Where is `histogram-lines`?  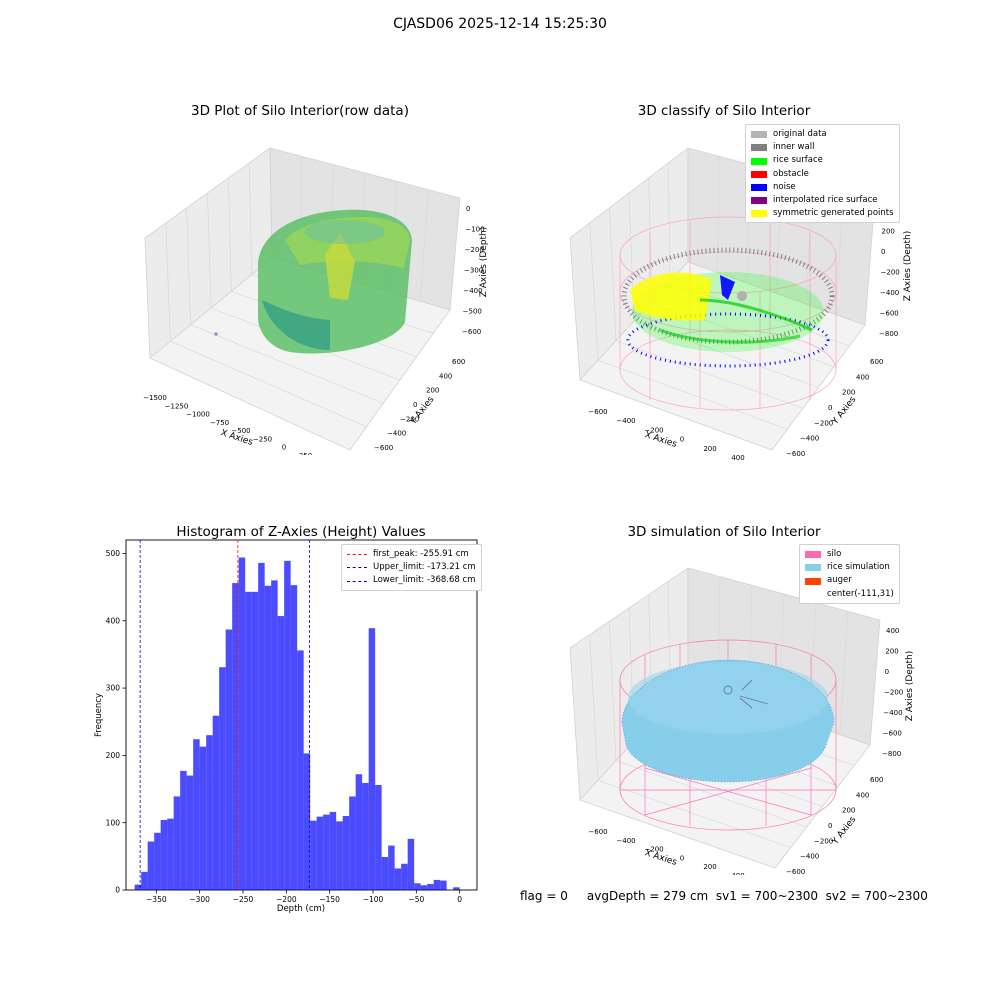
histogram-lines is located at coordinates (224, 715).